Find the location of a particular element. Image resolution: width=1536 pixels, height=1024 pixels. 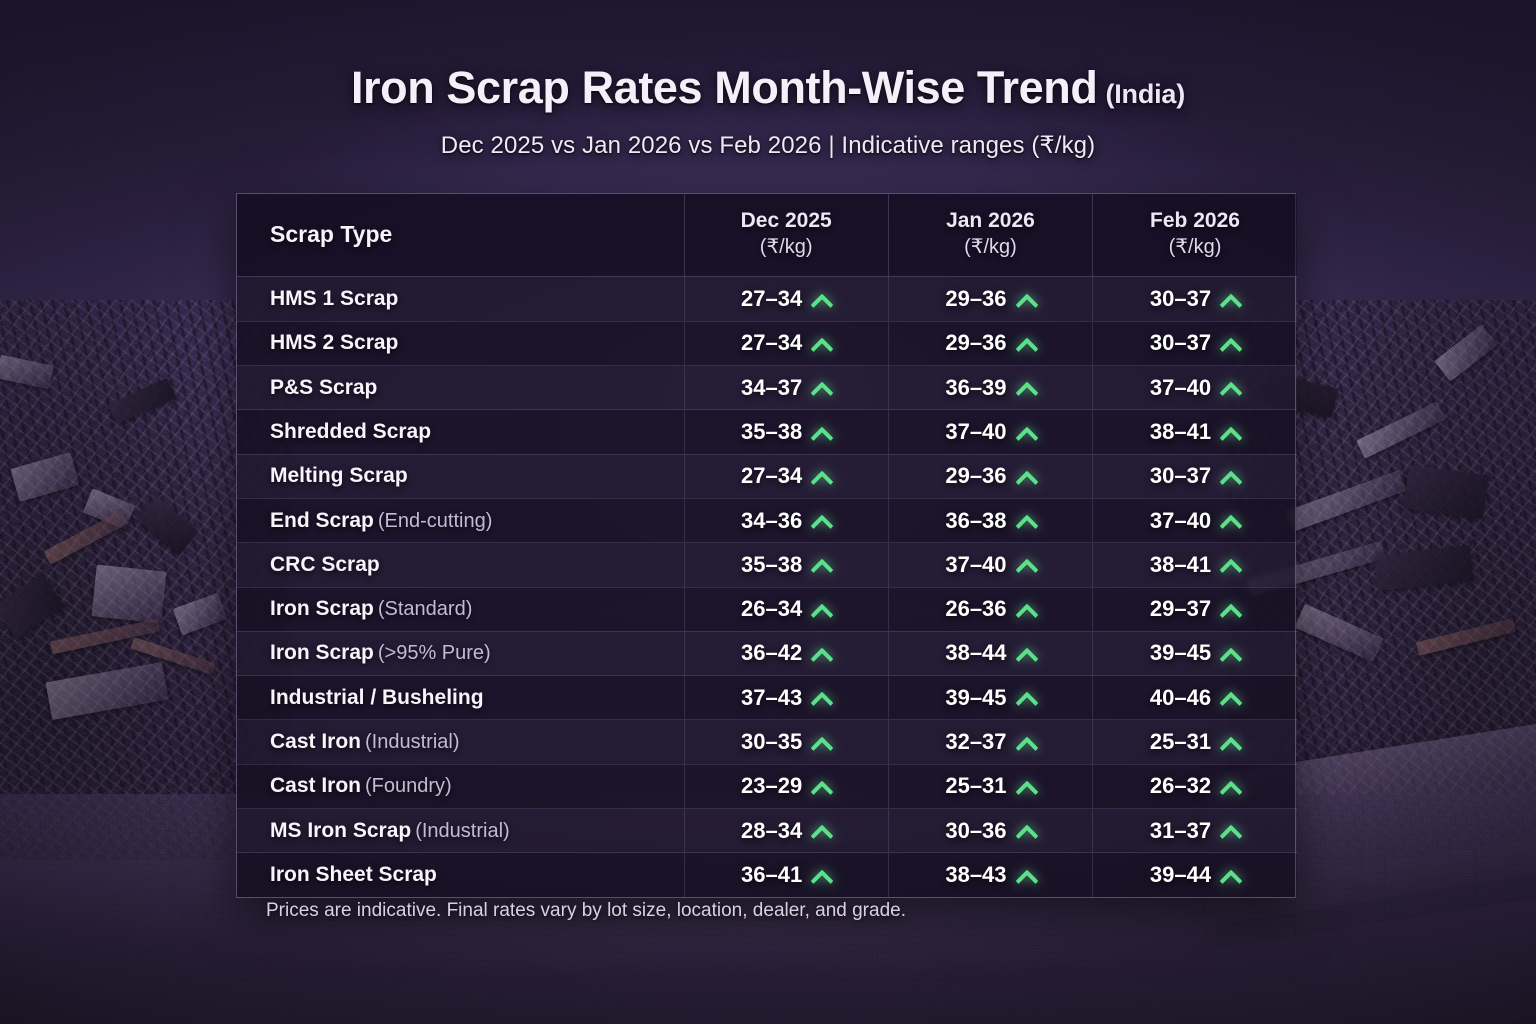

table-row: Iron Scrap (Standard) 26–34 26–36 29–37 is located at coordinates (767, 609).